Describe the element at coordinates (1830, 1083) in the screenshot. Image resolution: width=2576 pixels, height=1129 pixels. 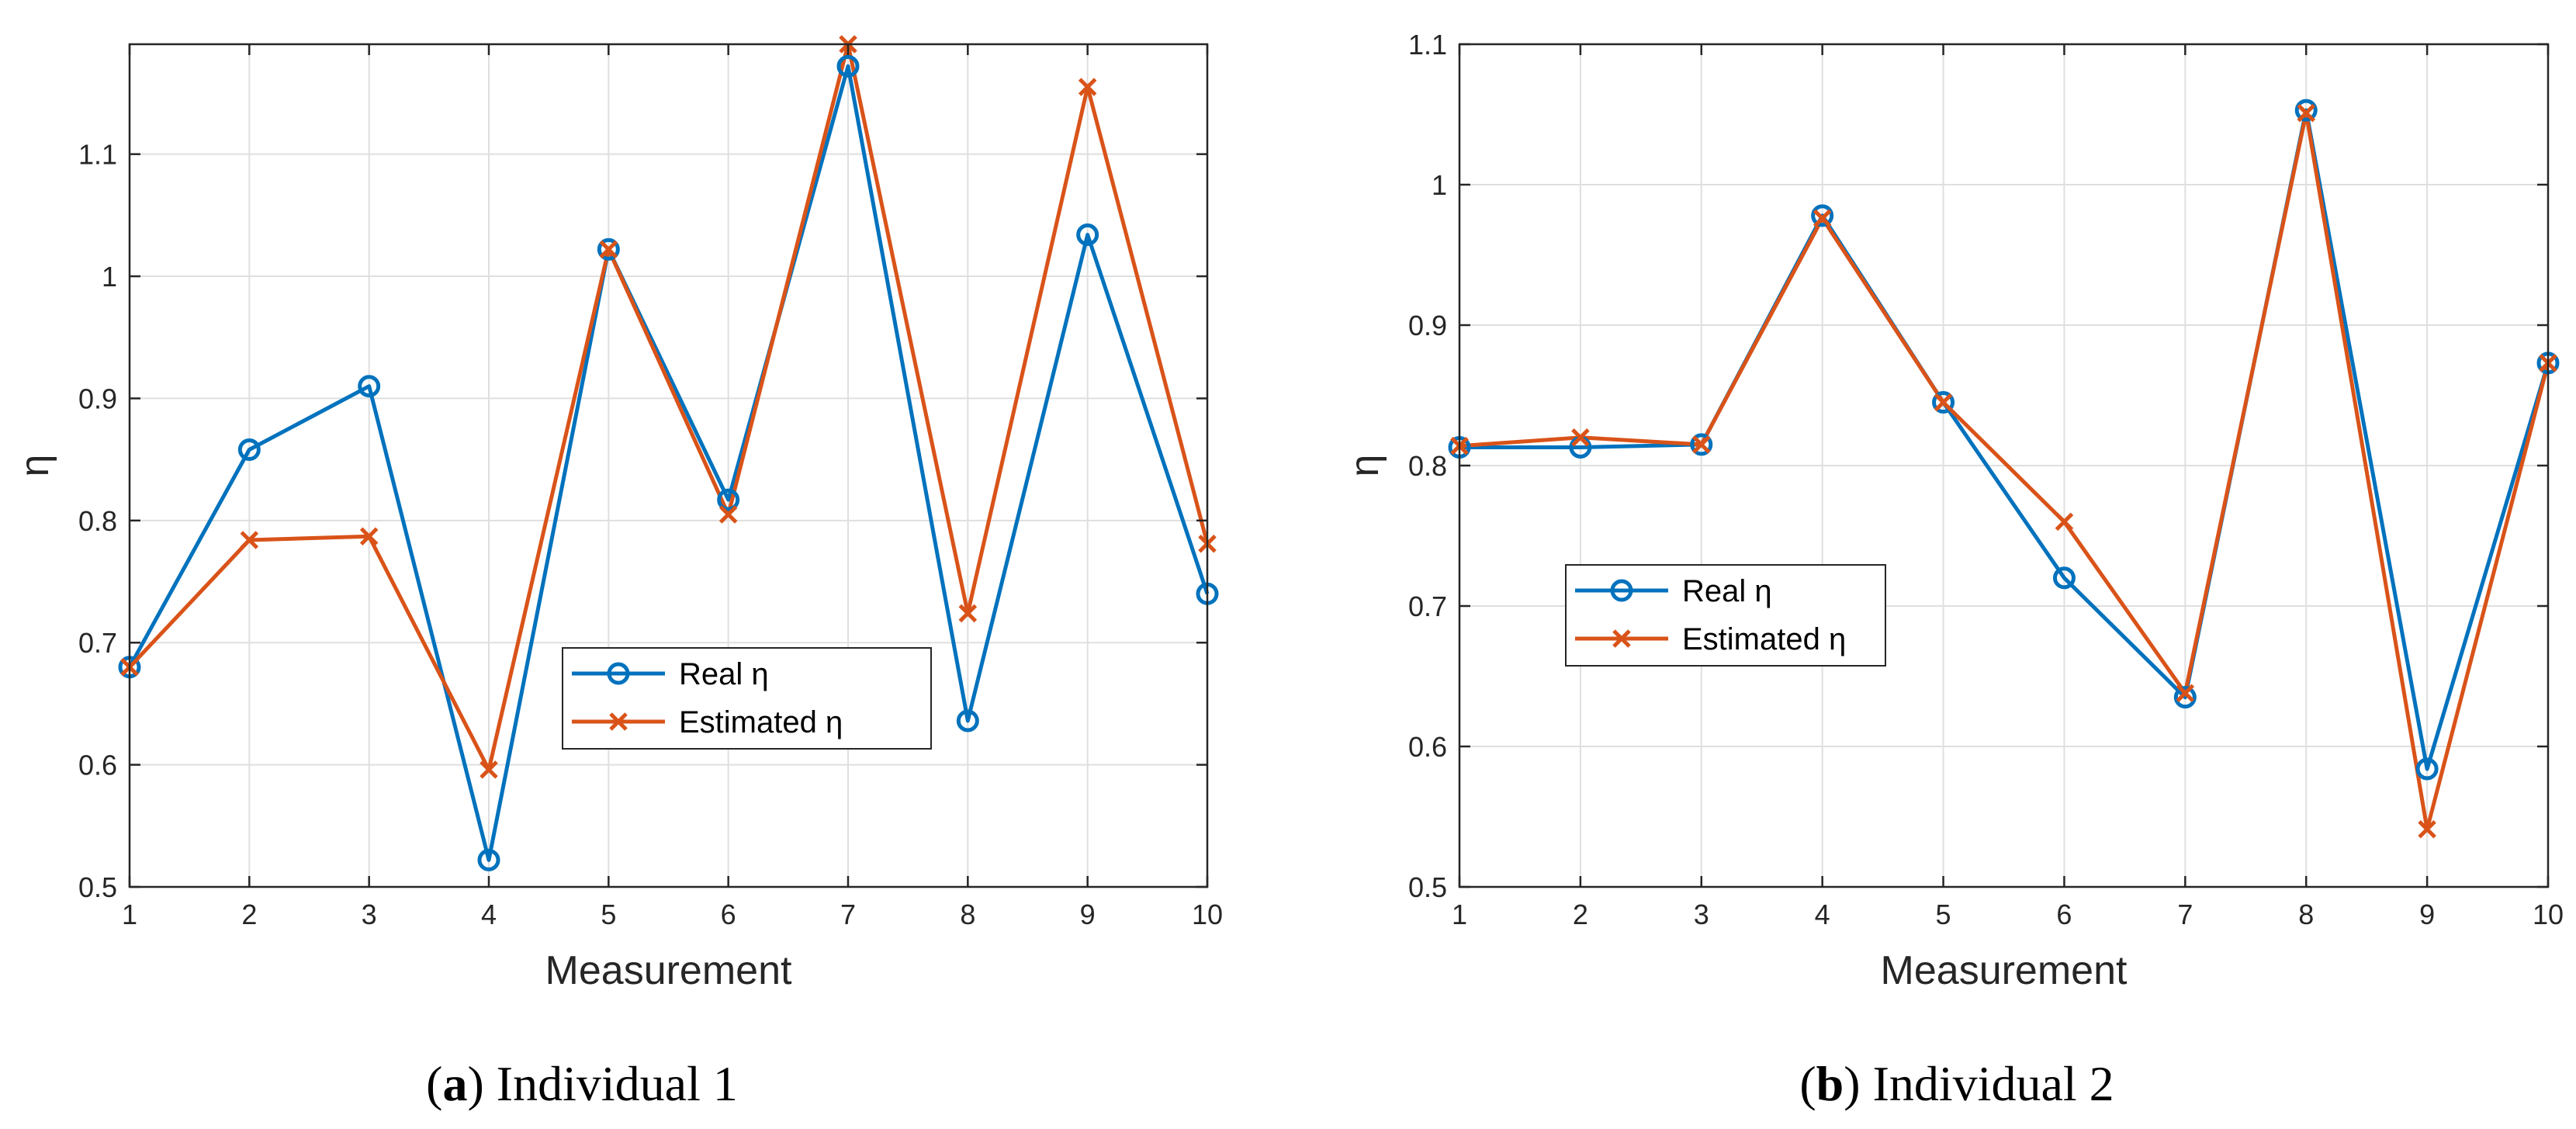
I see `caption-b-letter: b` at that location.